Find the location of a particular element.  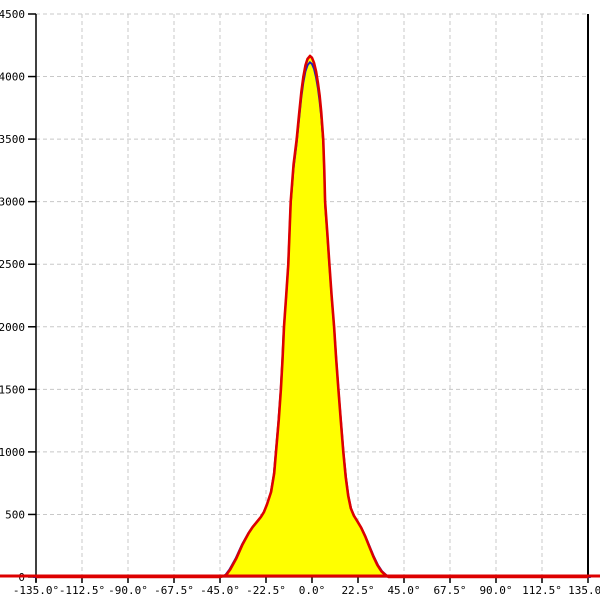

x-tick-label: 90.0° is located at coordinates (495, 590).